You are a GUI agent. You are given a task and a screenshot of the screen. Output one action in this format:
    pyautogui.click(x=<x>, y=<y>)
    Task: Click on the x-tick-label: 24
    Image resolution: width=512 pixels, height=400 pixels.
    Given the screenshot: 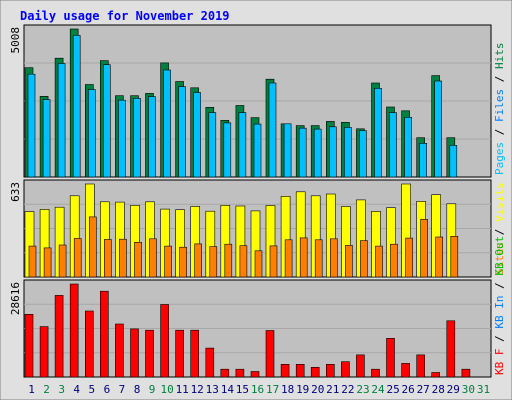 What is the action you would take?
    pyautogui.click(x=378, y=389)
    